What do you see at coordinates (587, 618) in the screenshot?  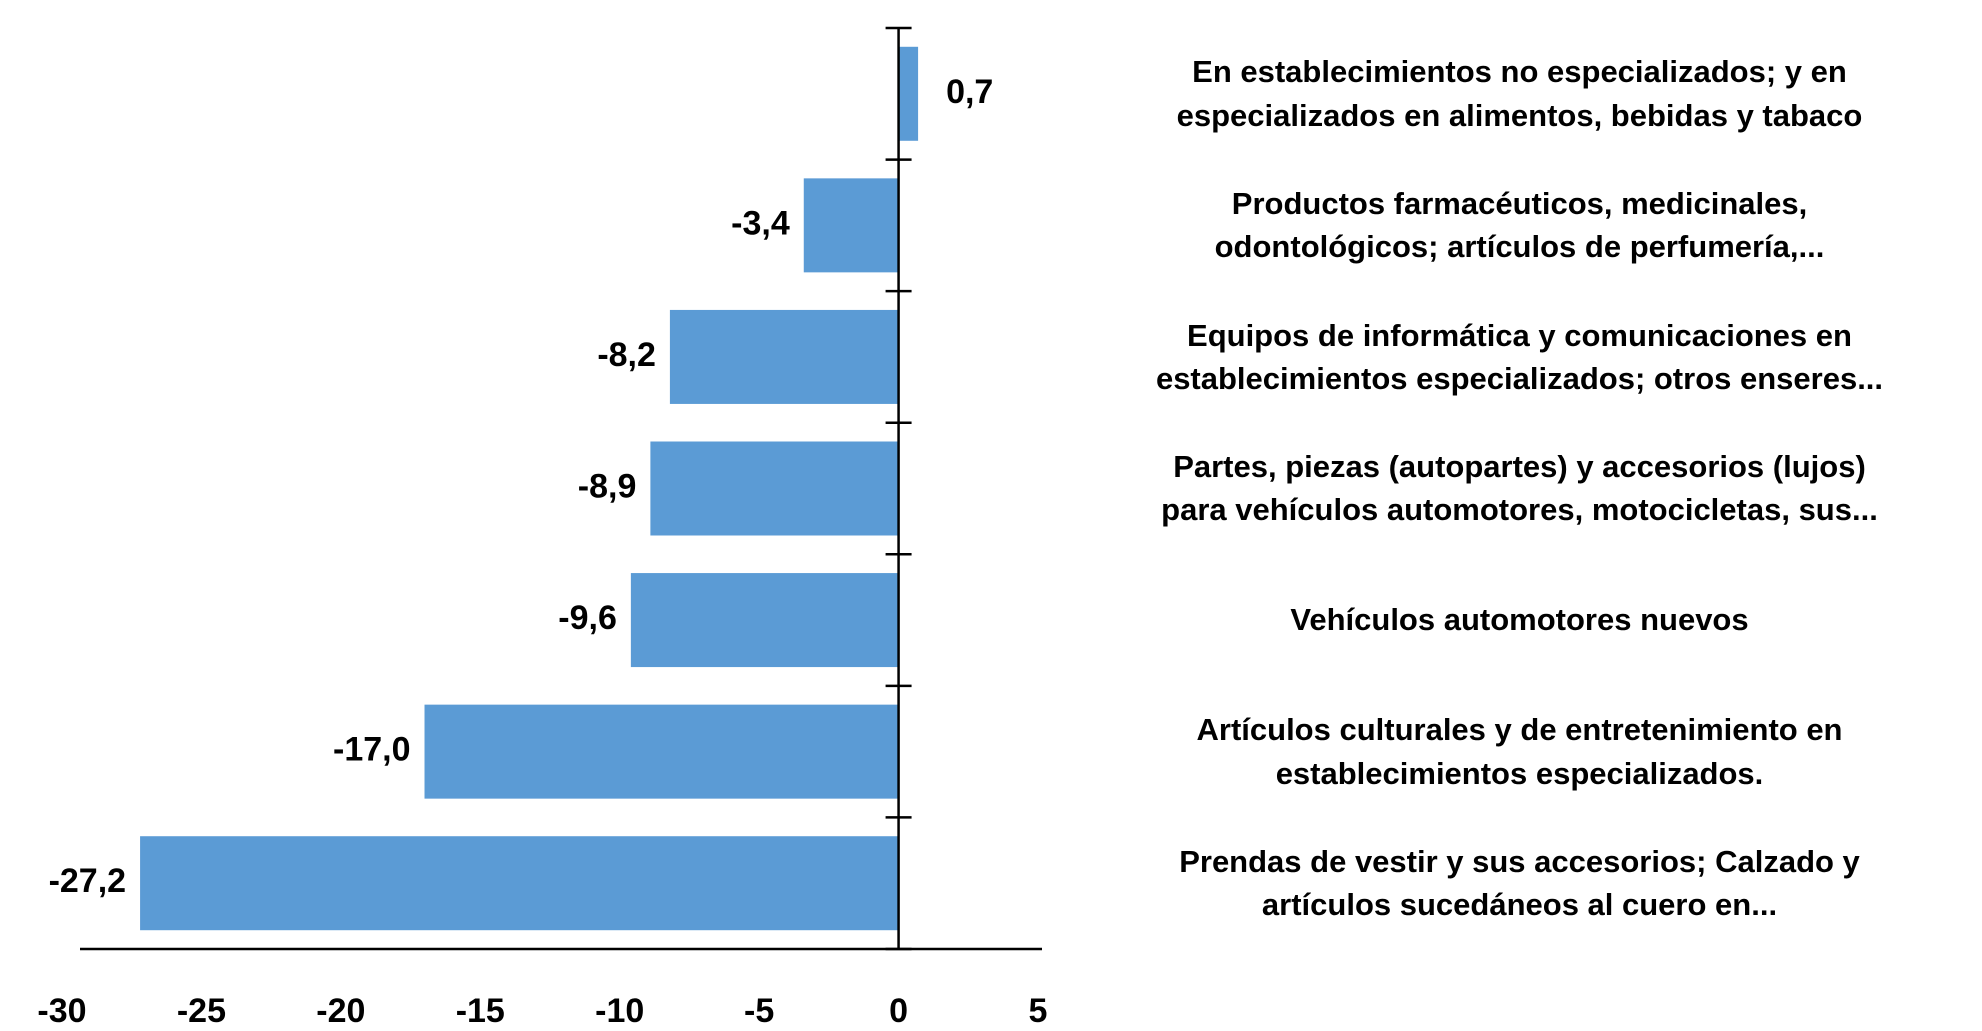 I see `value-label: -9,6` at bounding box center [587, 618].